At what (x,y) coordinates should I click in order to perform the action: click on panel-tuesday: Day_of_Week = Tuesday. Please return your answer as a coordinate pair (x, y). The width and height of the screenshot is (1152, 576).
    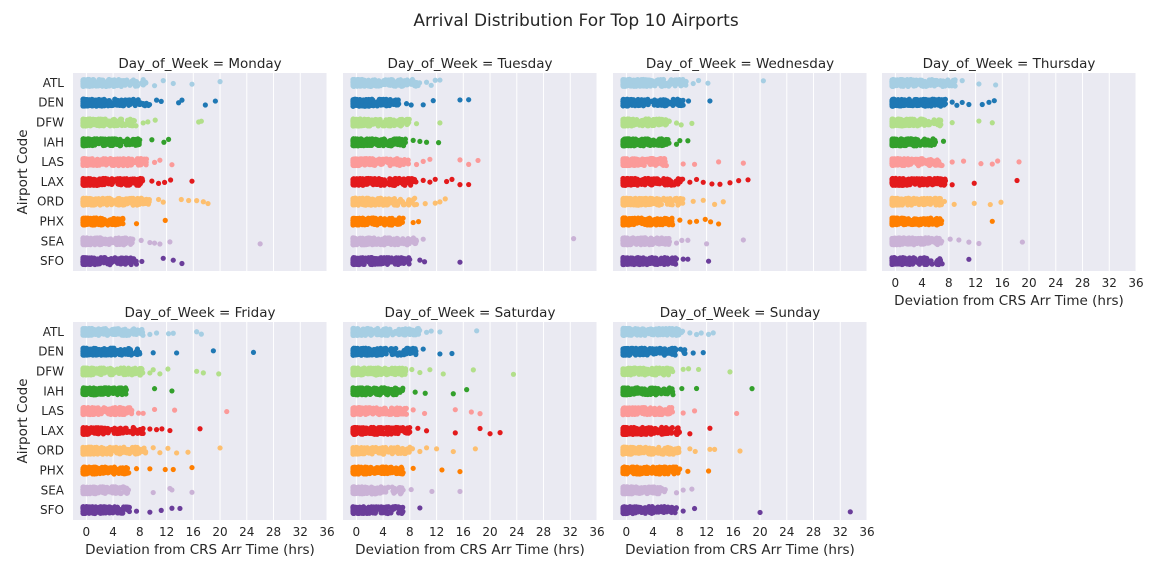
    Looking at the image, I should click on (470, 163).